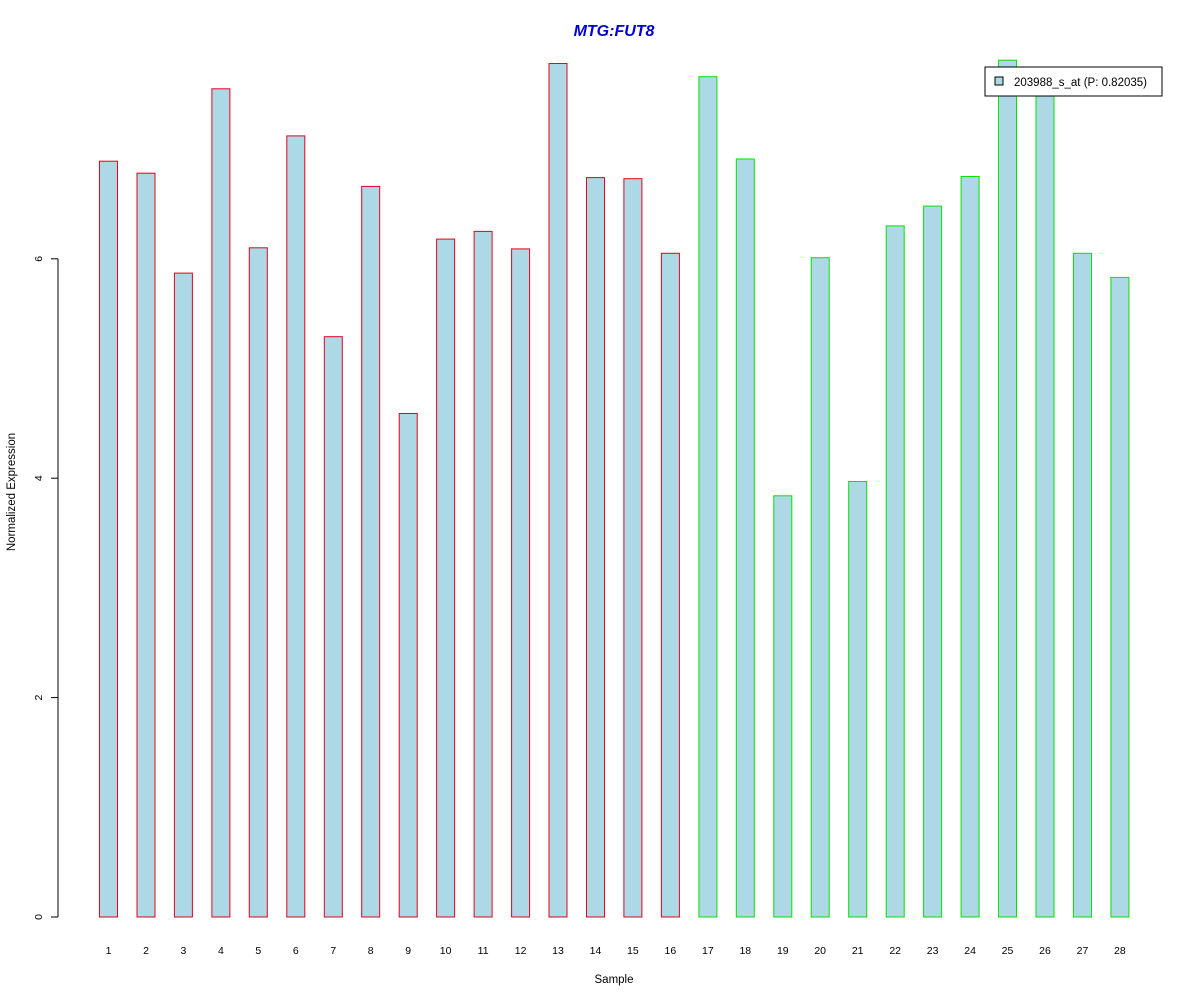  What do you see at coordinates (39, 698) in the screenshot?
I see `y-tick-label: 2` at bounding box center [39, 698].